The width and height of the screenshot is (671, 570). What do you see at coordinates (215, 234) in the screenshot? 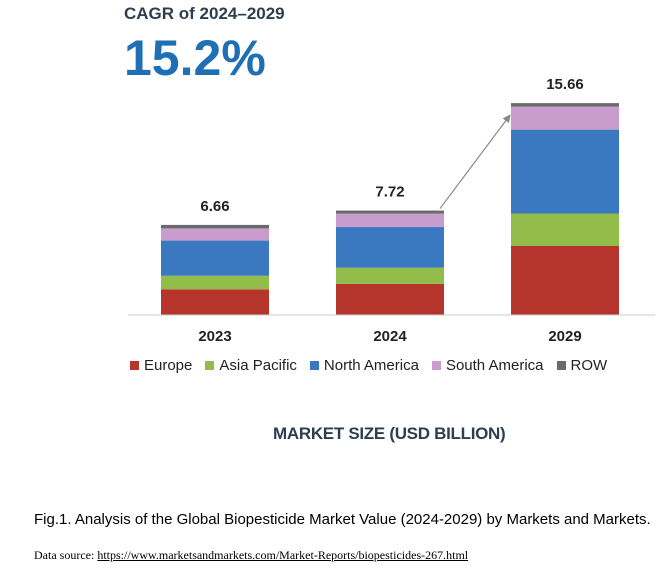
I see `bar-segment-south-america-2023` at bounding box center [215, 234].